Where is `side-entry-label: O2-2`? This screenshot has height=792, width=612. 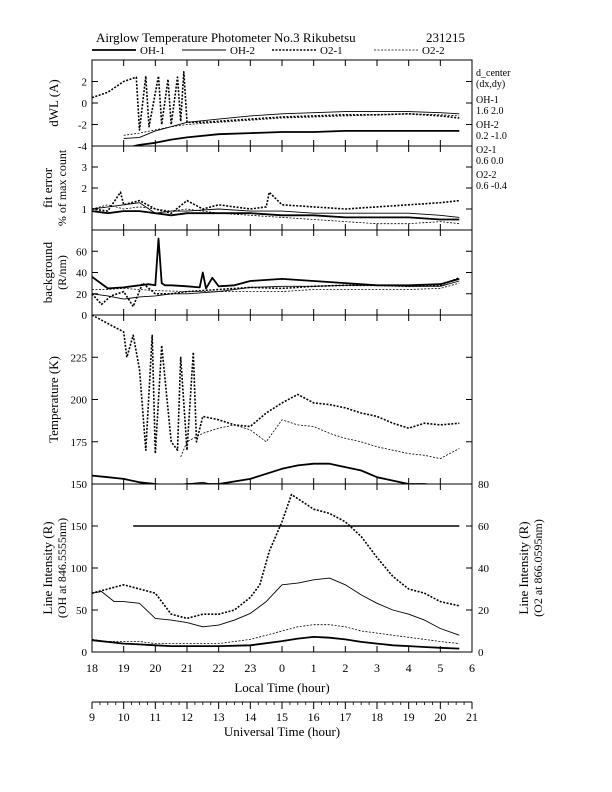 side-entry-label: O2-2 is located at coordinates (486, 175).